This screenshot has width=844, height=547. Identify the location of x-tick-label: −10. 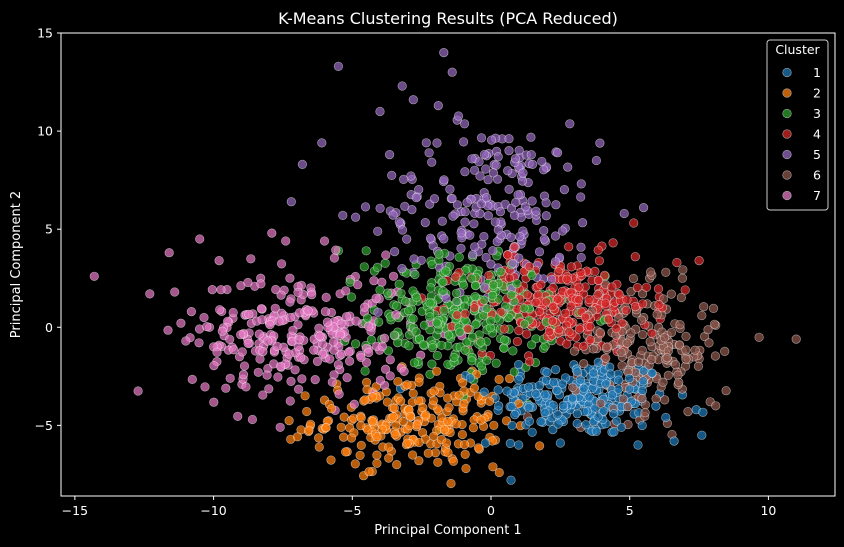
(213, 510).